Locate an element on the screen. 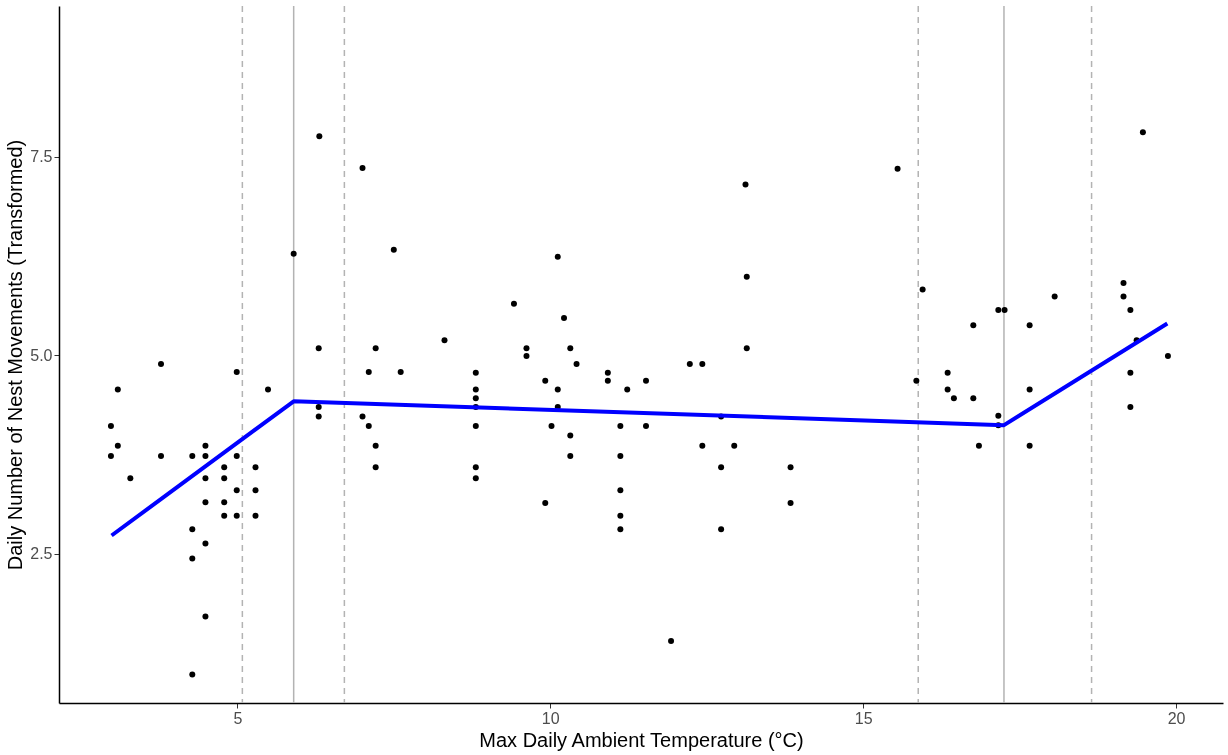 The width and height of the screenshot is (1228, 755). y-tick-label: 2.5 is located at coordinates (41, 554).